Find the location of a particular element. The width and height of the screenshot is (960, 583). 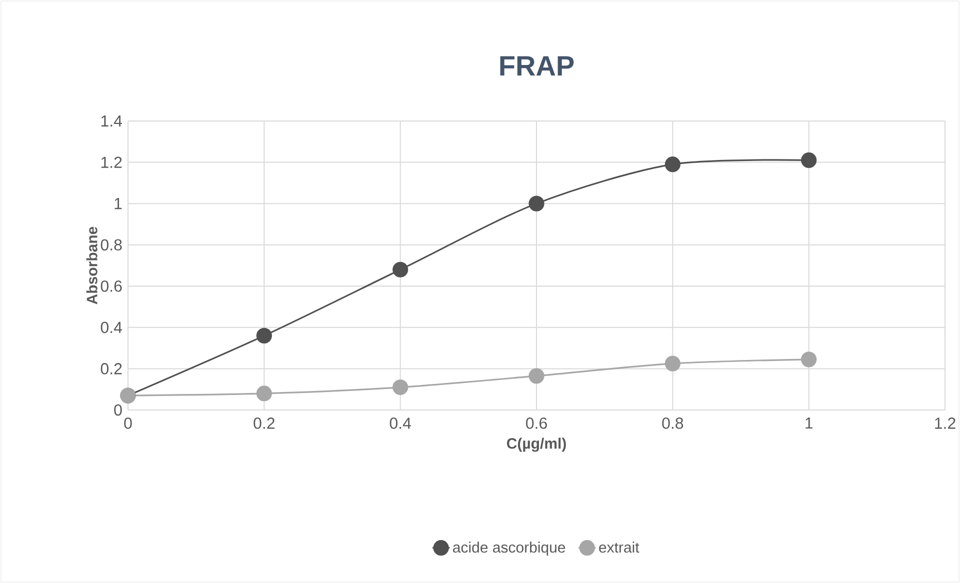

x-tick-label: 0.4 is located at coordinates (400, 423).